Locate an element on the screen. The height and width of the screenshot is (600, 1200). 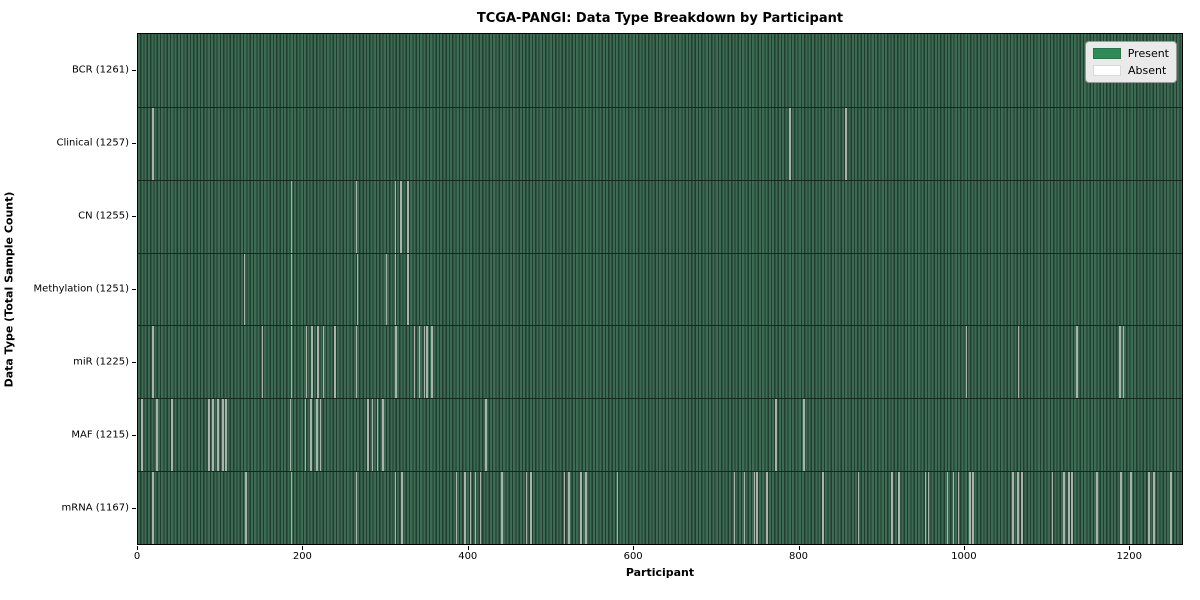
y-tick-label: MAF (1215) is located at coordinates (100, 435).